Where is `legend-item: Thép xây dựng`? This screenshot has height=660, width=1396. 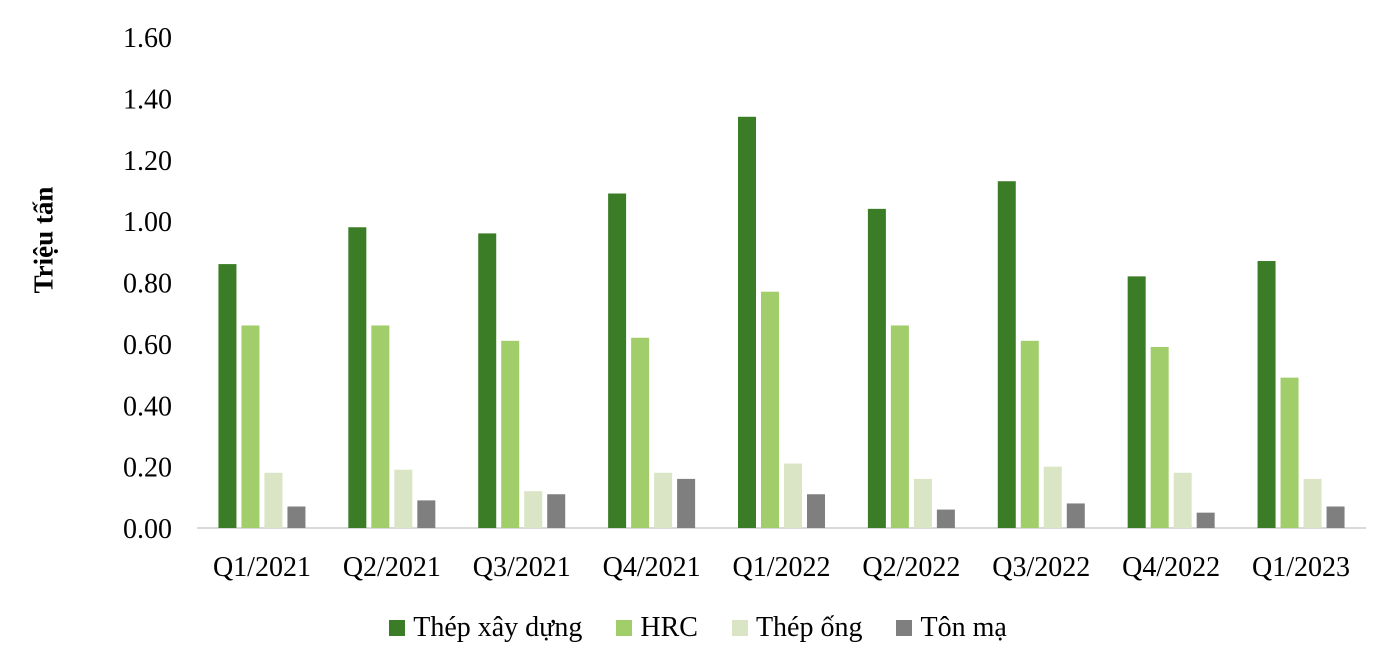
legend-item: Thép xây dựng is located at coordinates (485, 628).